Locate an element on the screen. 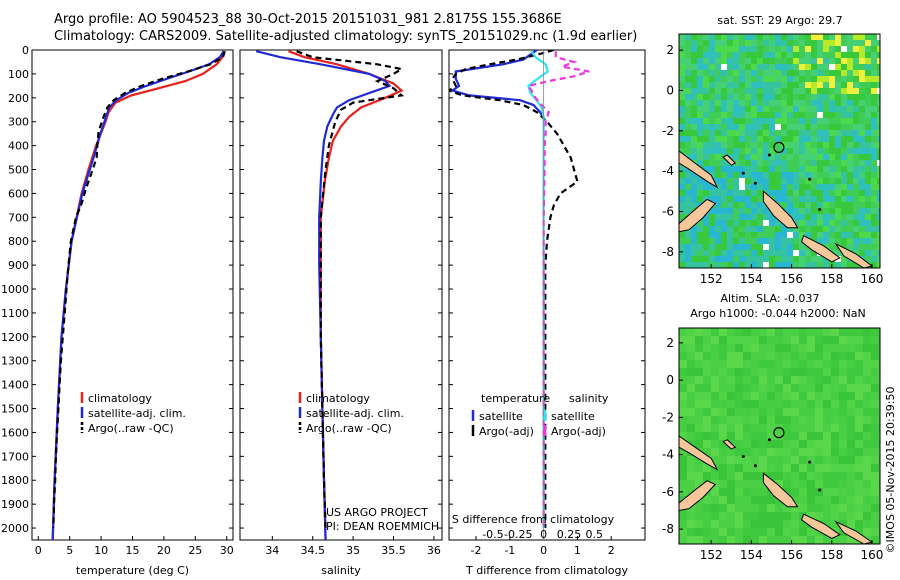  sla_map-ytick-label: -4 is located at coordinates (668, 455).